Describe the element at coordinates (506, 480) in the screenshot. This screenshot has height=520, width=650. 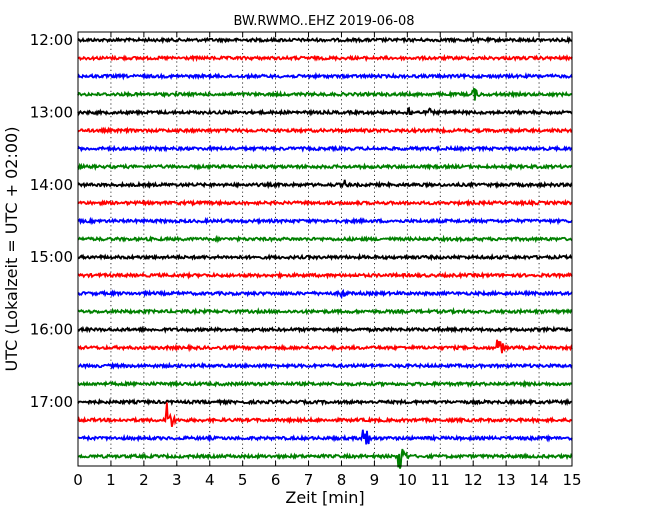
I see `x-tick-label: 13` at that location.